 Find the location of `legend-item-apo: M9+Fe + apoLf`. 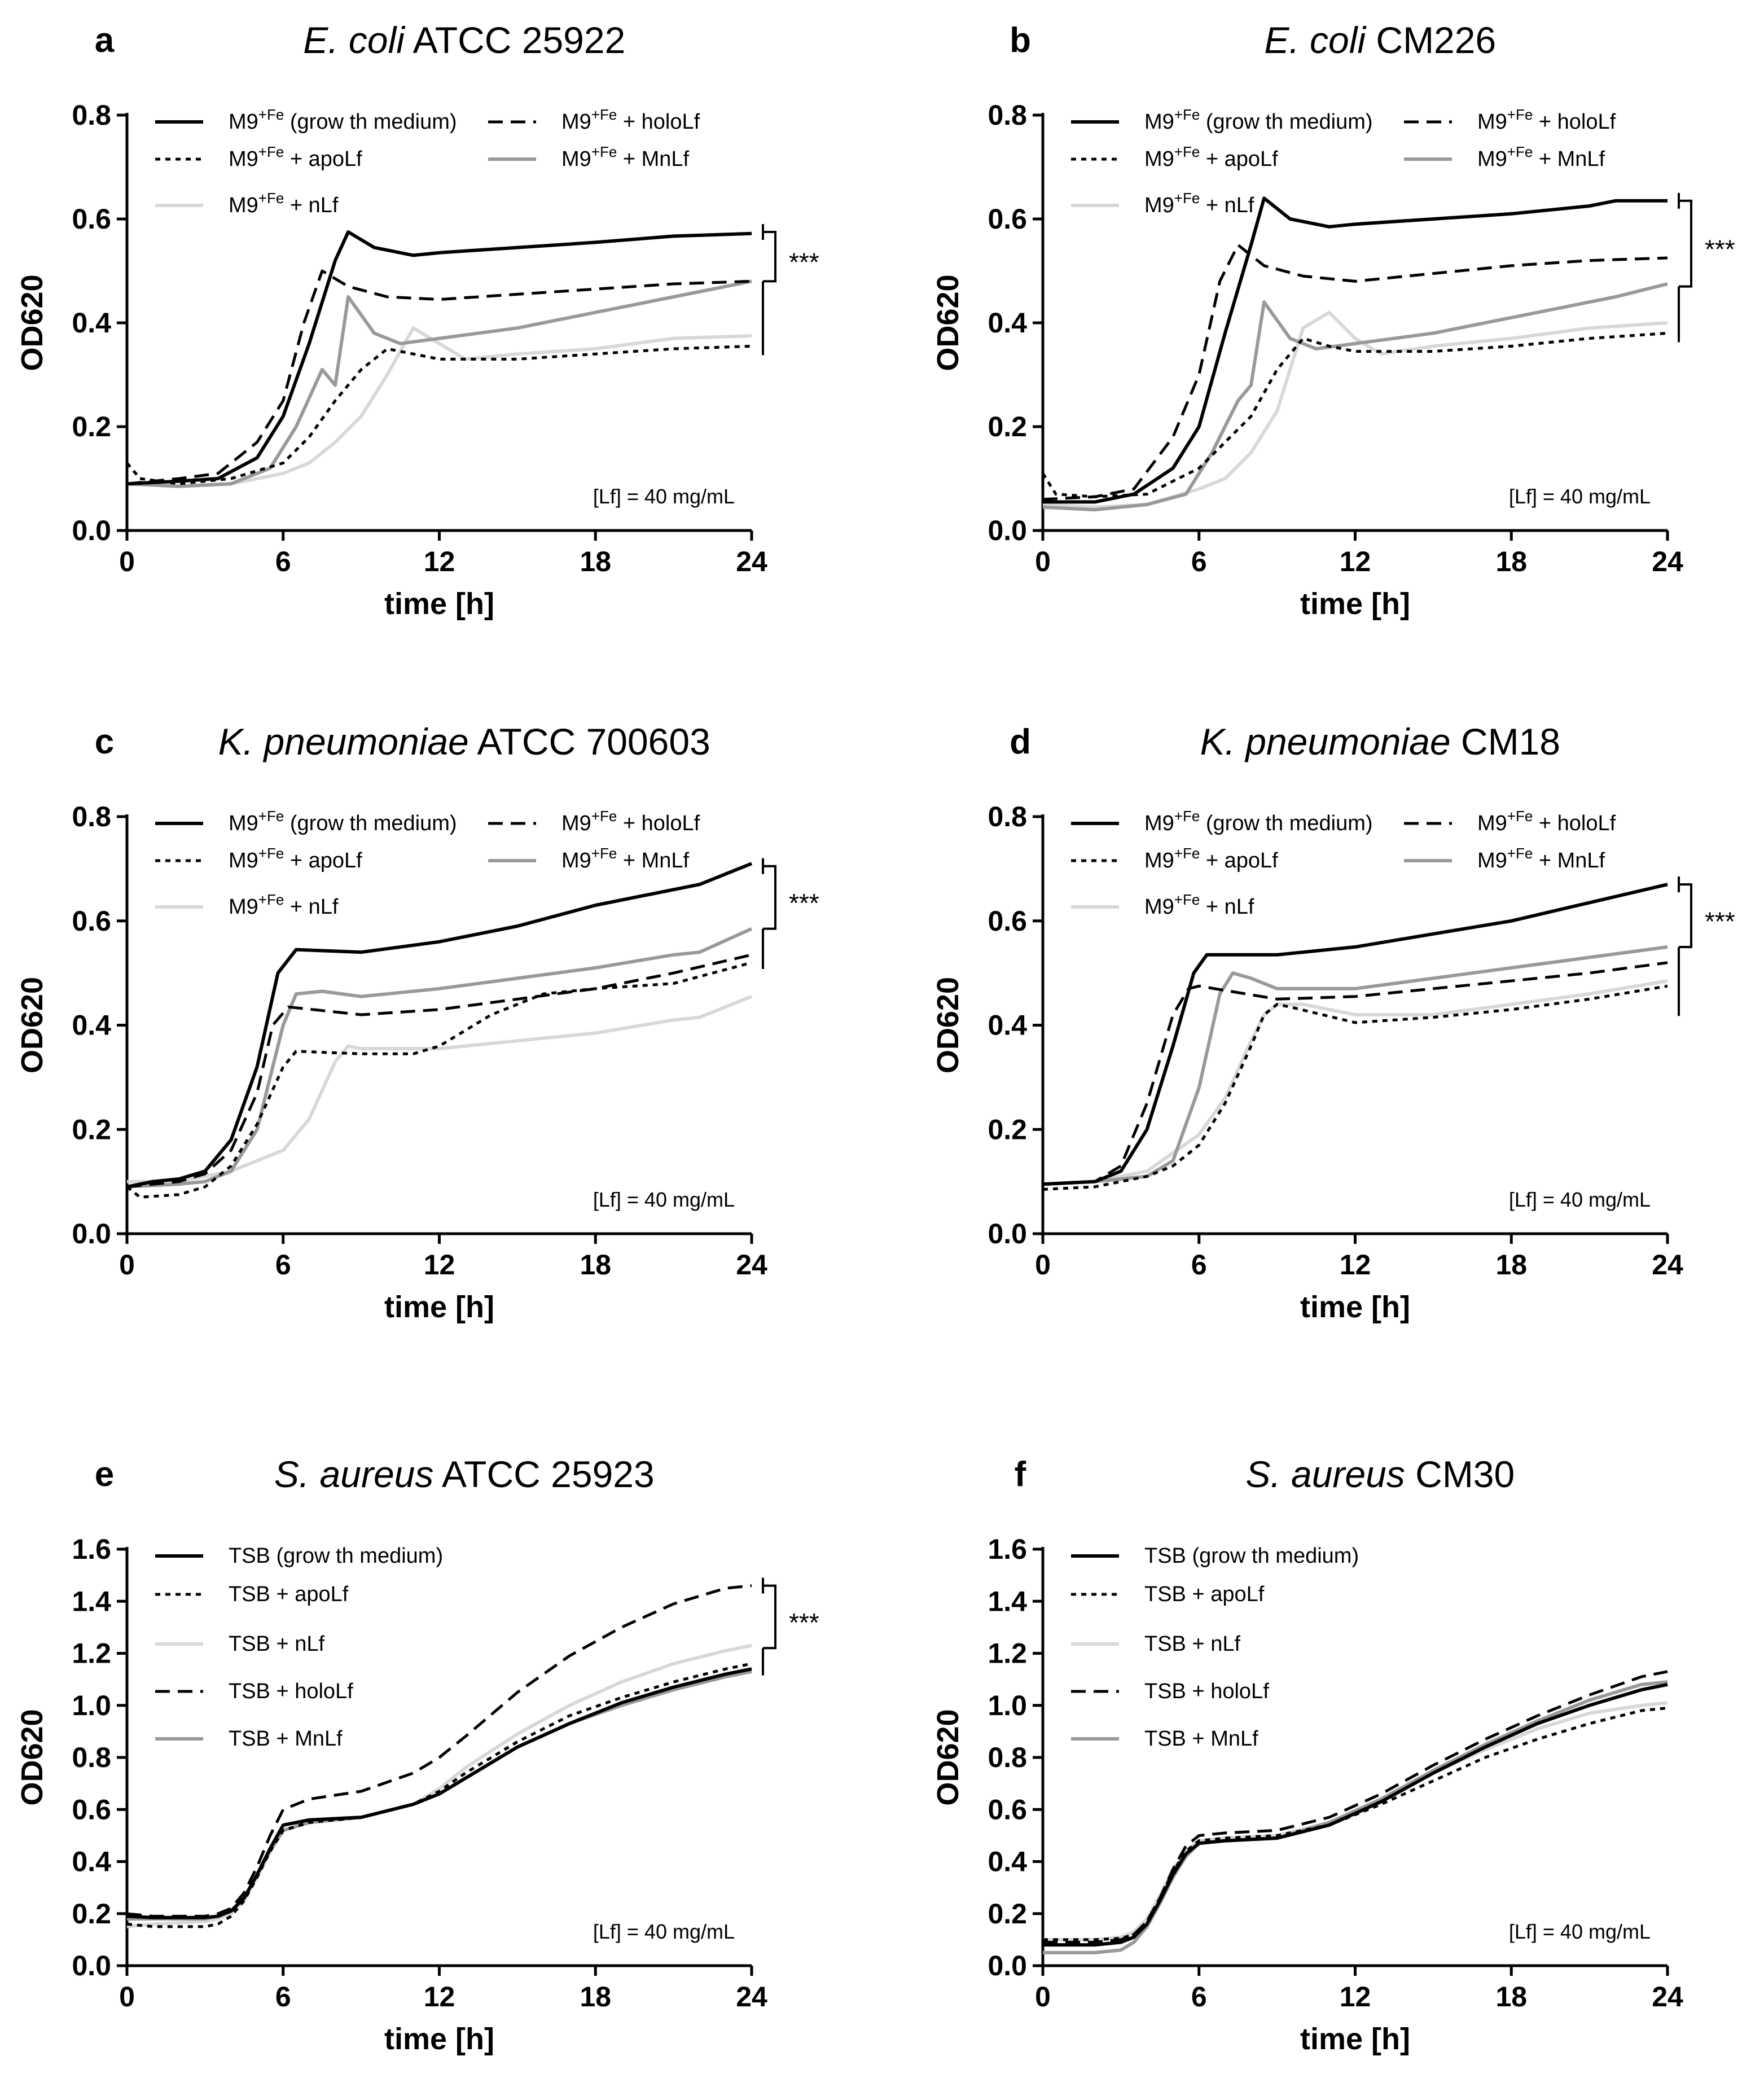

legend-item-apo: M9+Fe + apoLf is located at coordinates (1174, 157).